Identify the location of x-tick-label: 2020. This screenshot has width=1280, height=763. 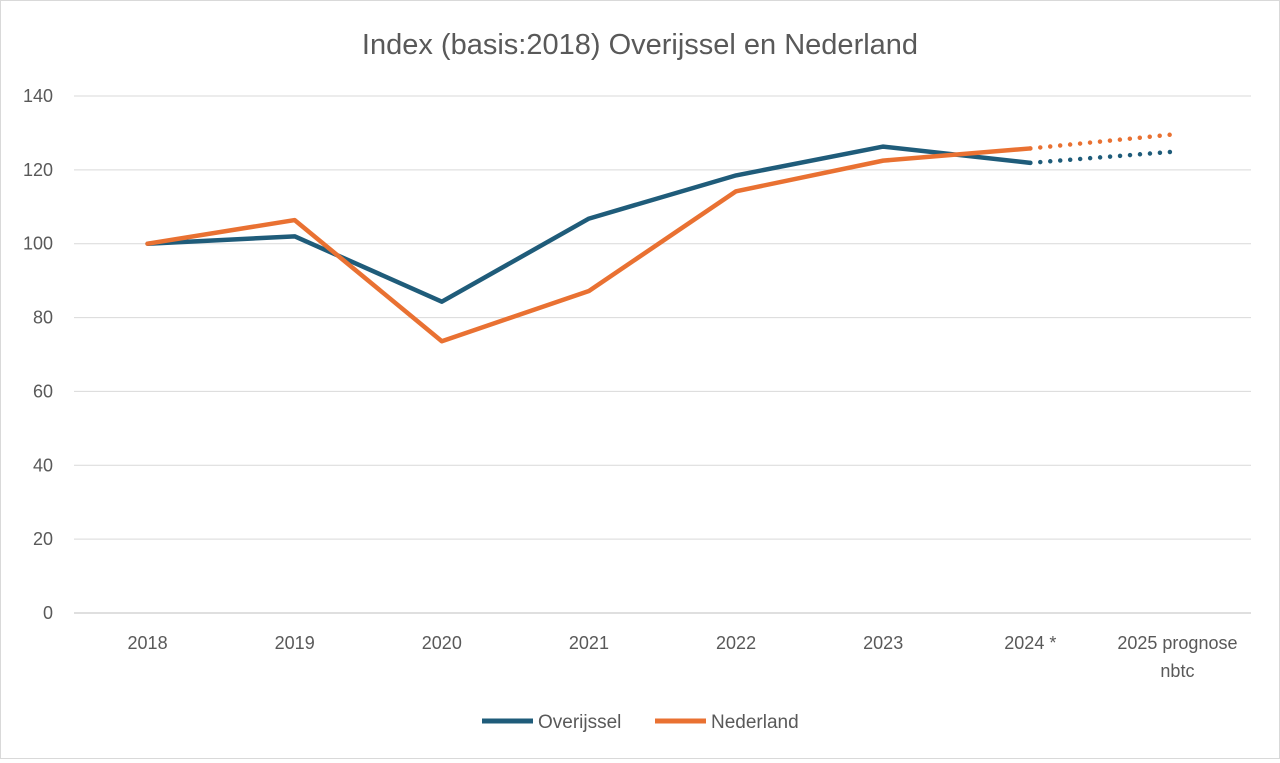
(442, 643).